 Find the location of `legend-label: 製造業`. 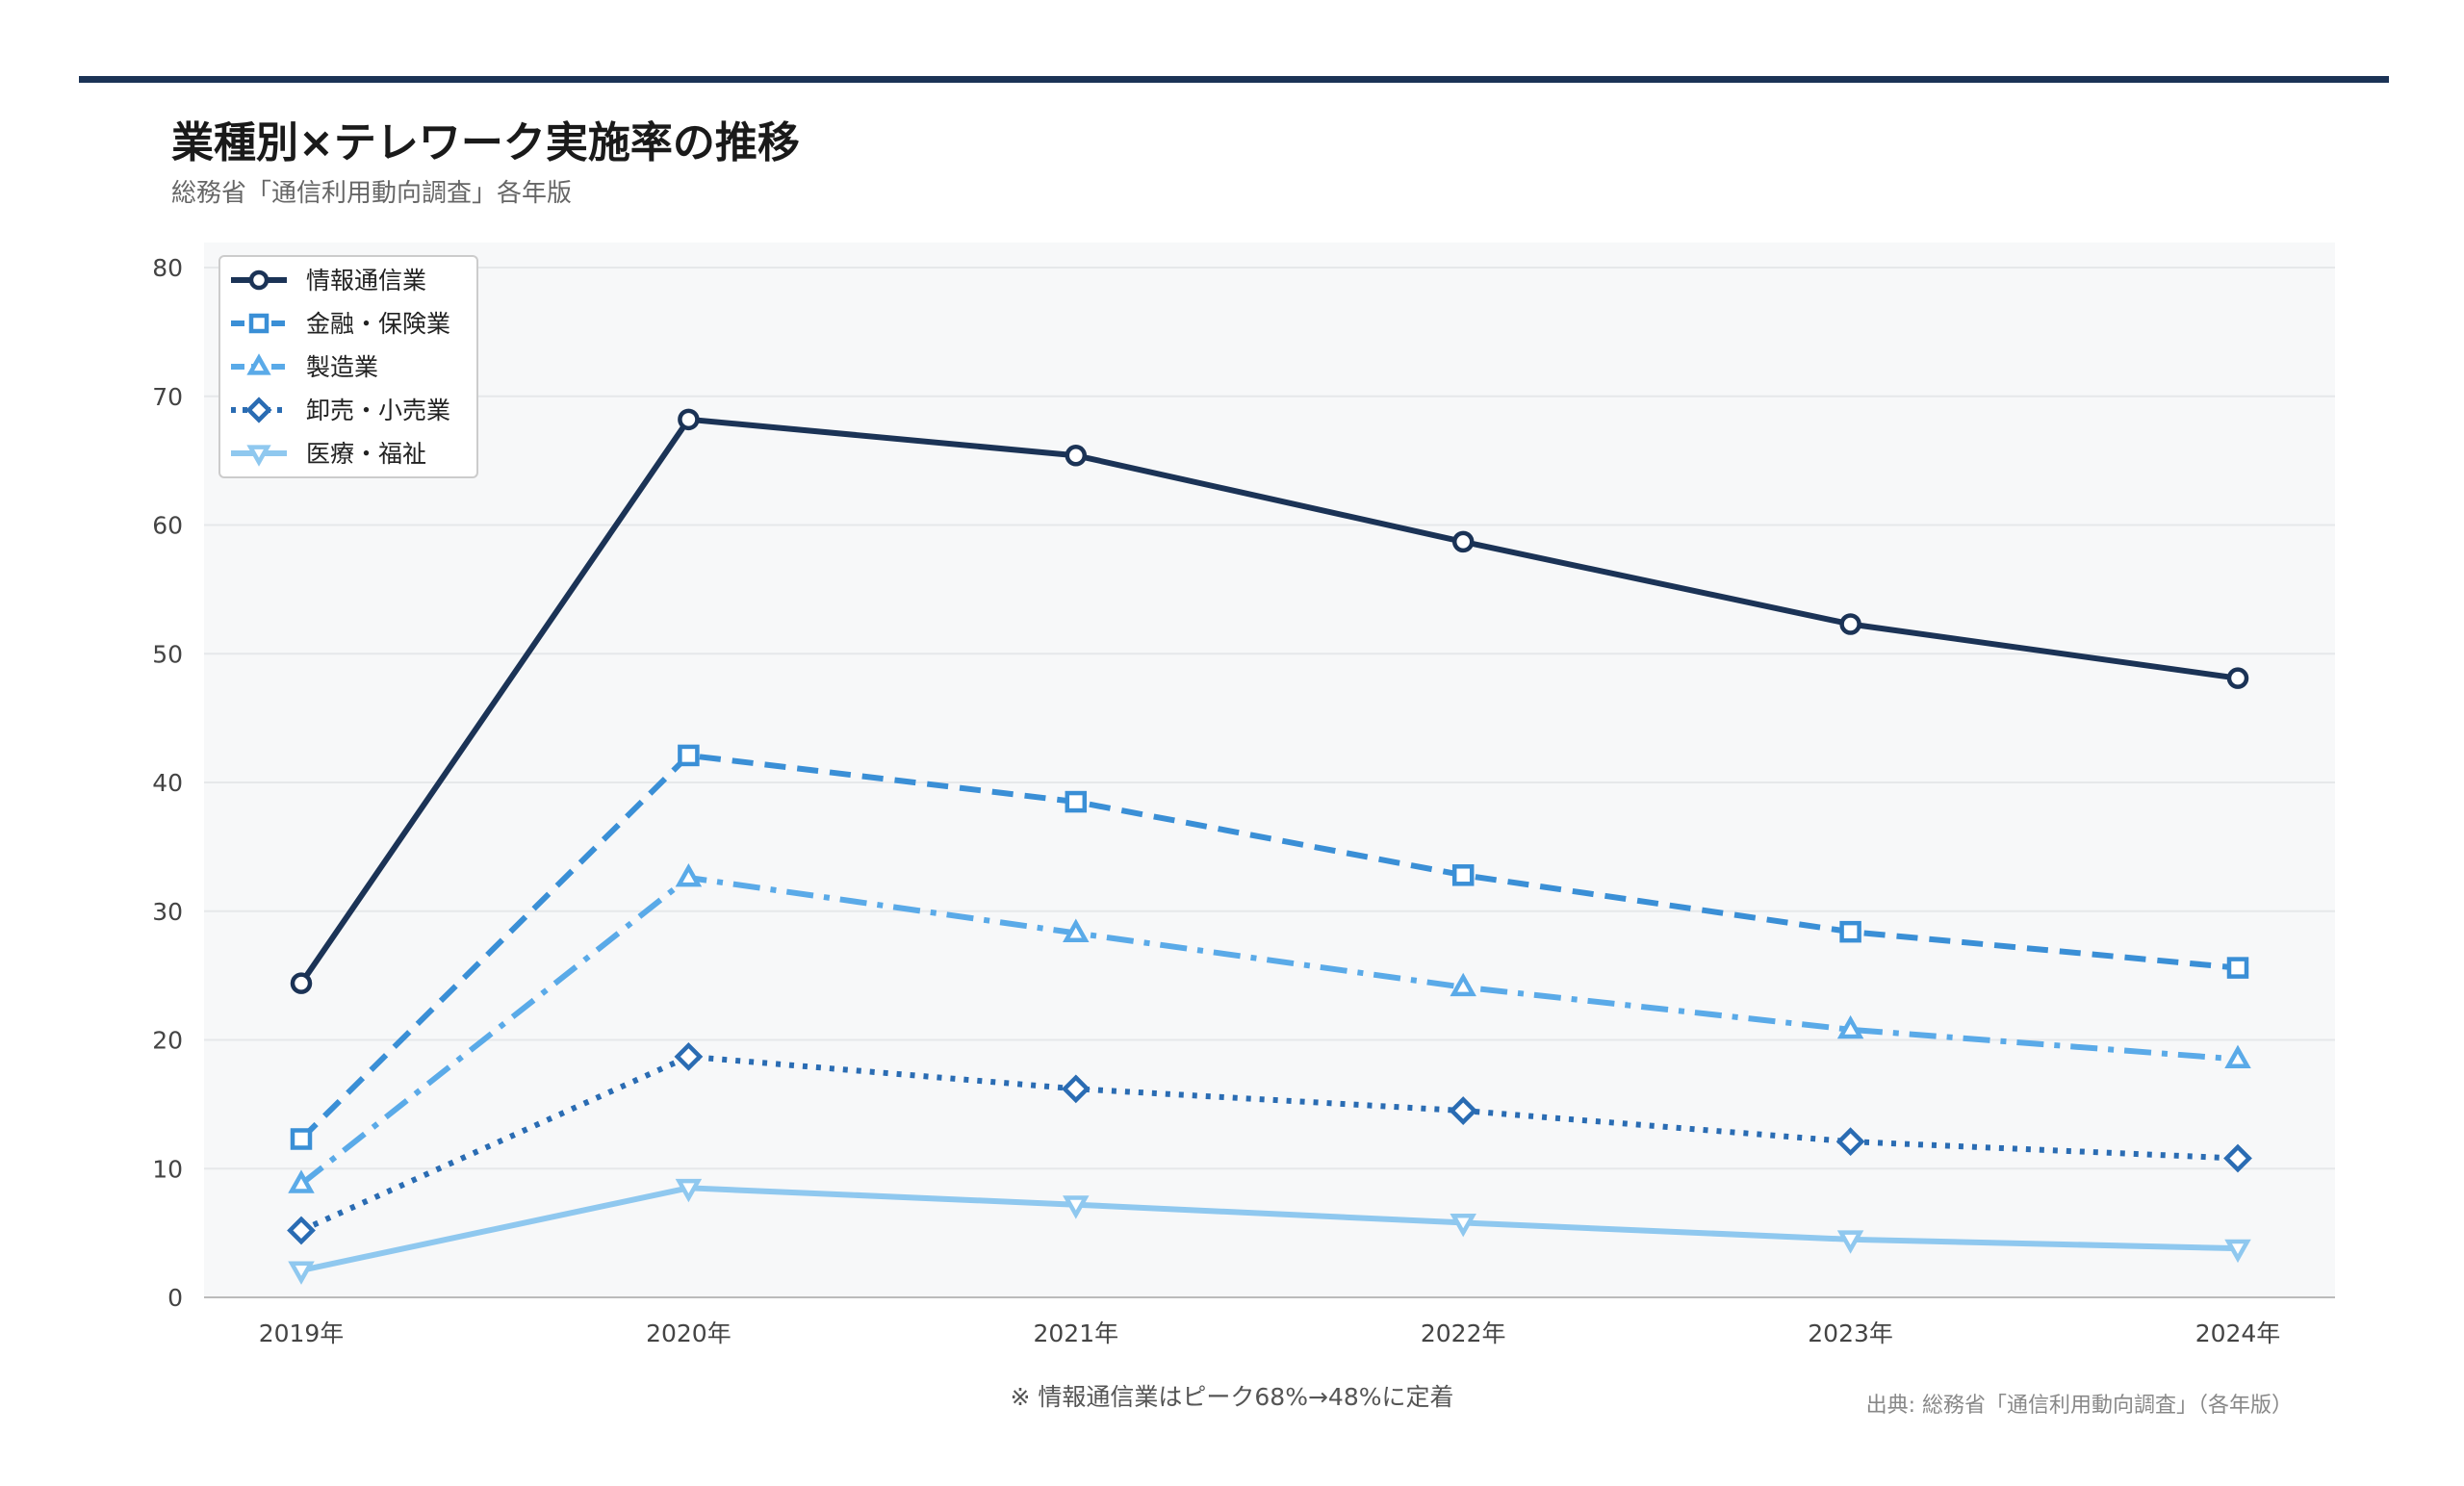

legend-label: 製造業 is located at coordinates (342, 367).